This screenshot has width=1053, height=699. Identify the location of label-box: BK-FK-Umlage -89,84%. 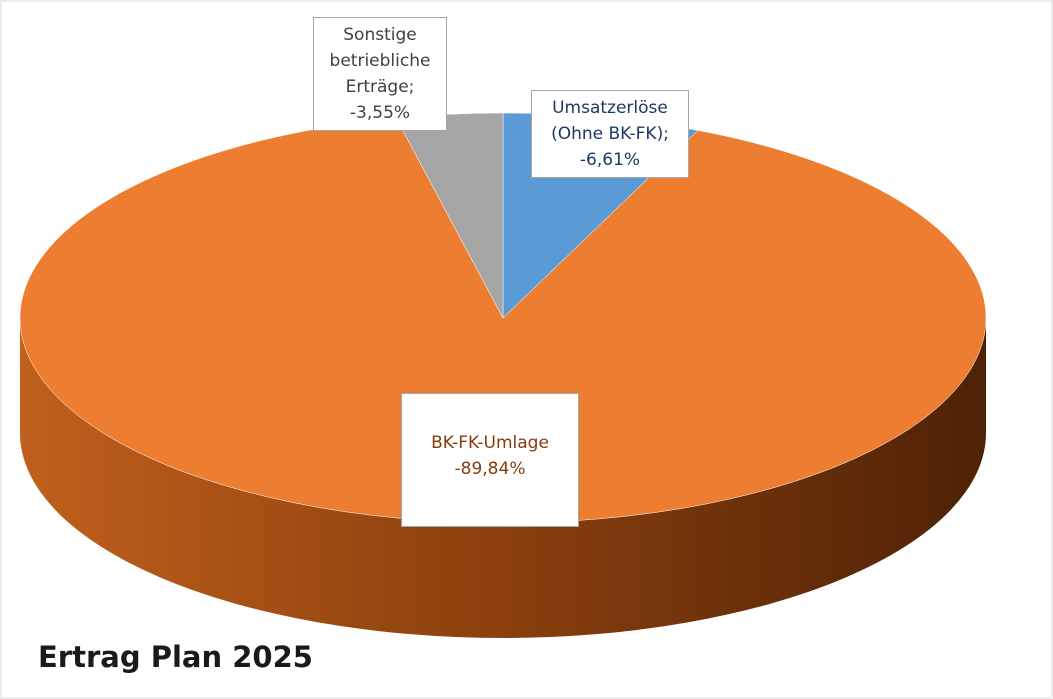
(490, 460).